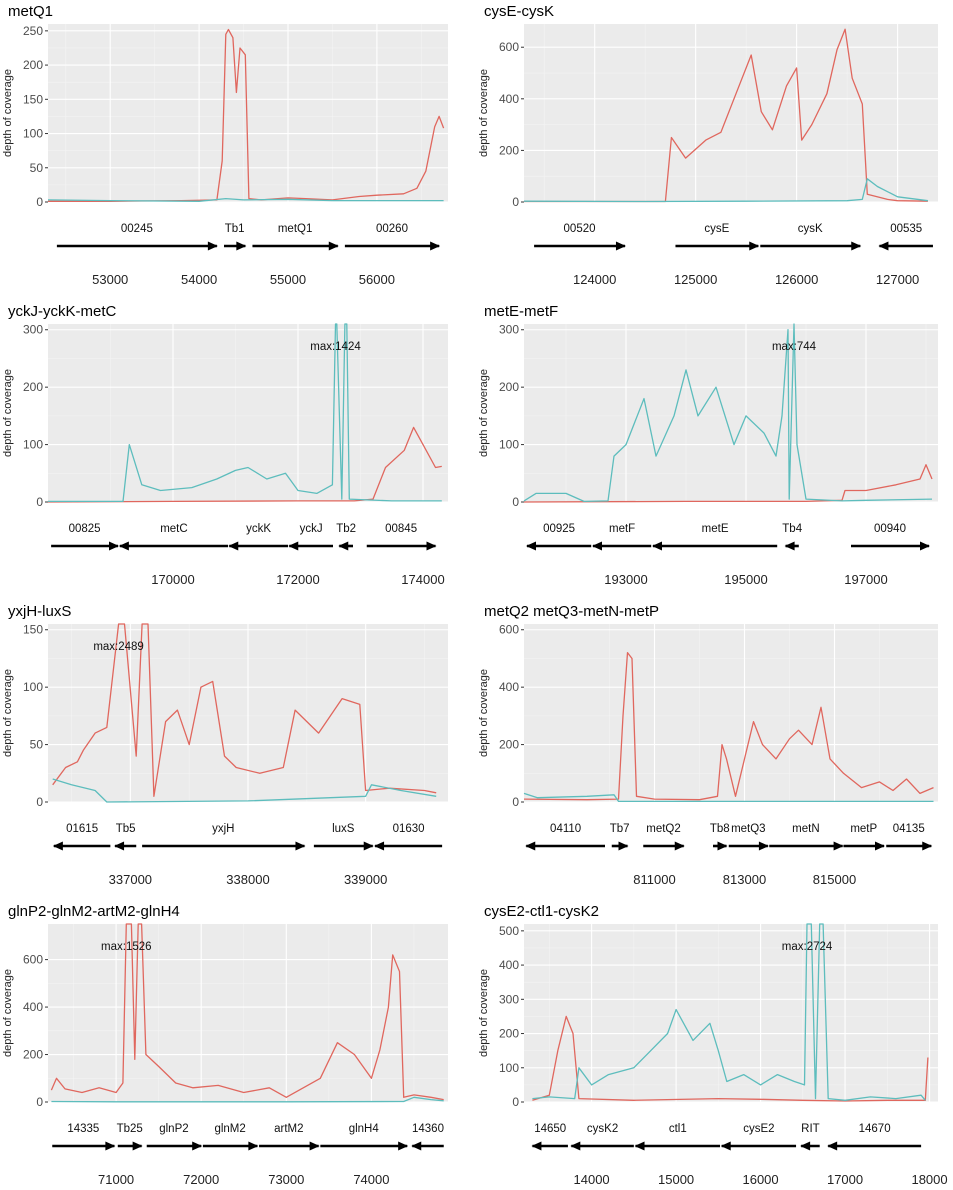 This screenshot has height=1190, width=953. I want to click on gene-arrow: Tb2, so click(346, 537).